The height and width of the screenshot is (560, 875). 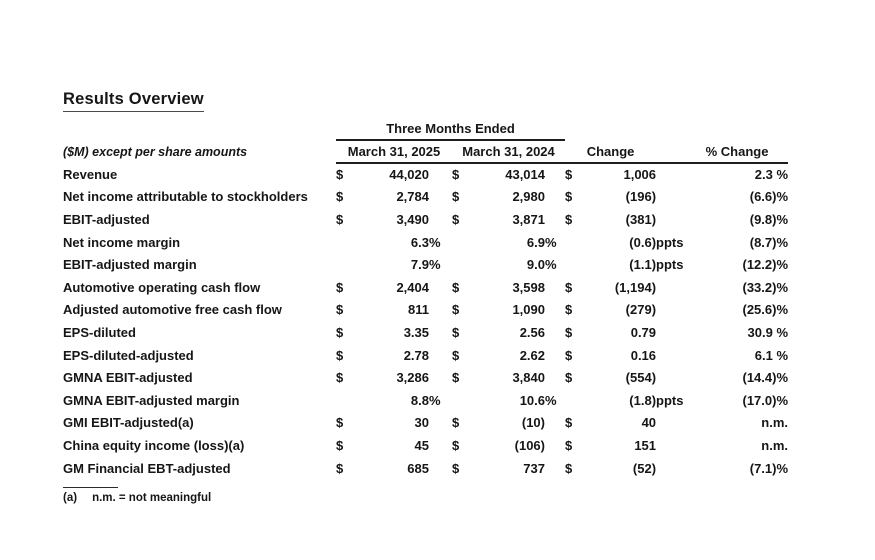 I want to click on value-cell-2025: 8.8, so click(x=419, y=400).